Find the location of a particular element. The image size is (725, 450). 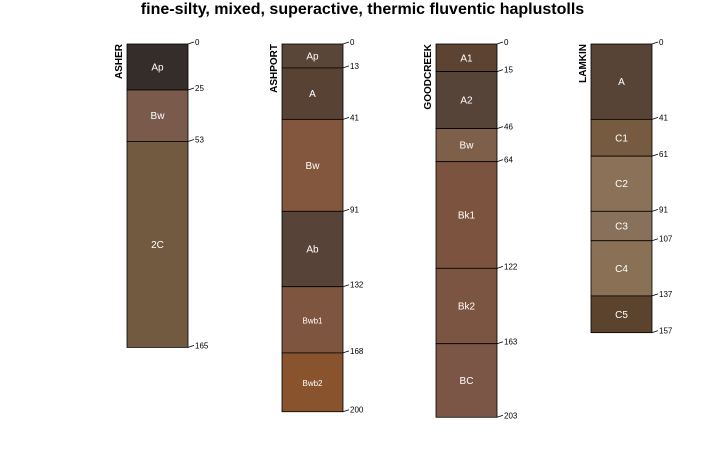

horizon-c5 is located at coordinates (621, 314).